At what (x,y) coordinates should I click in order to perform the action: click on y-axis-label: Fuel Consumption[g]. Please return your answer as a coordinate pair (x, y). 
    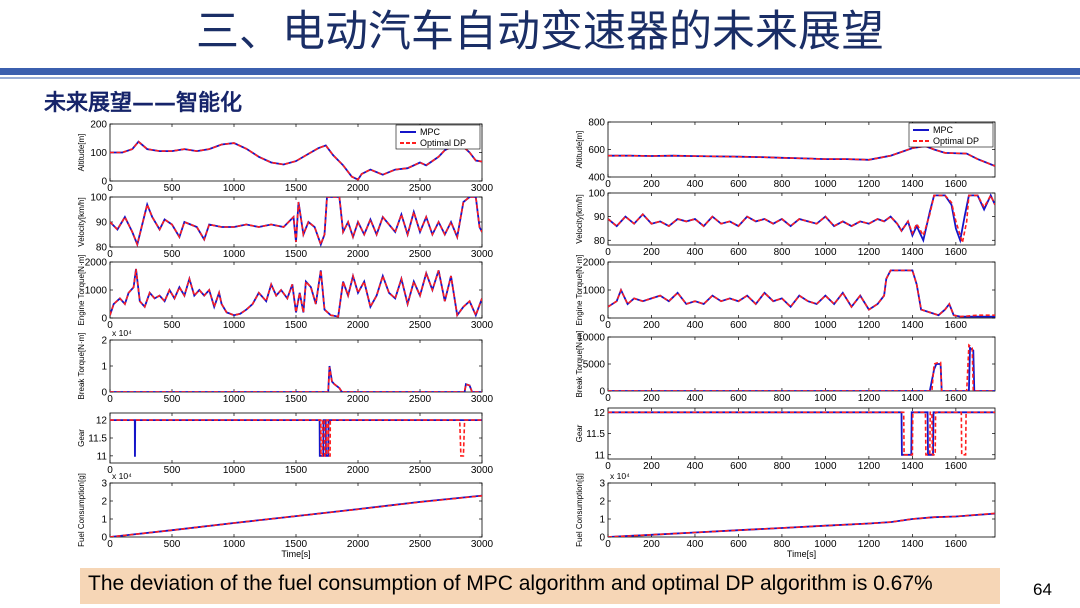
    Looking at the image, I should click on (81, 510).